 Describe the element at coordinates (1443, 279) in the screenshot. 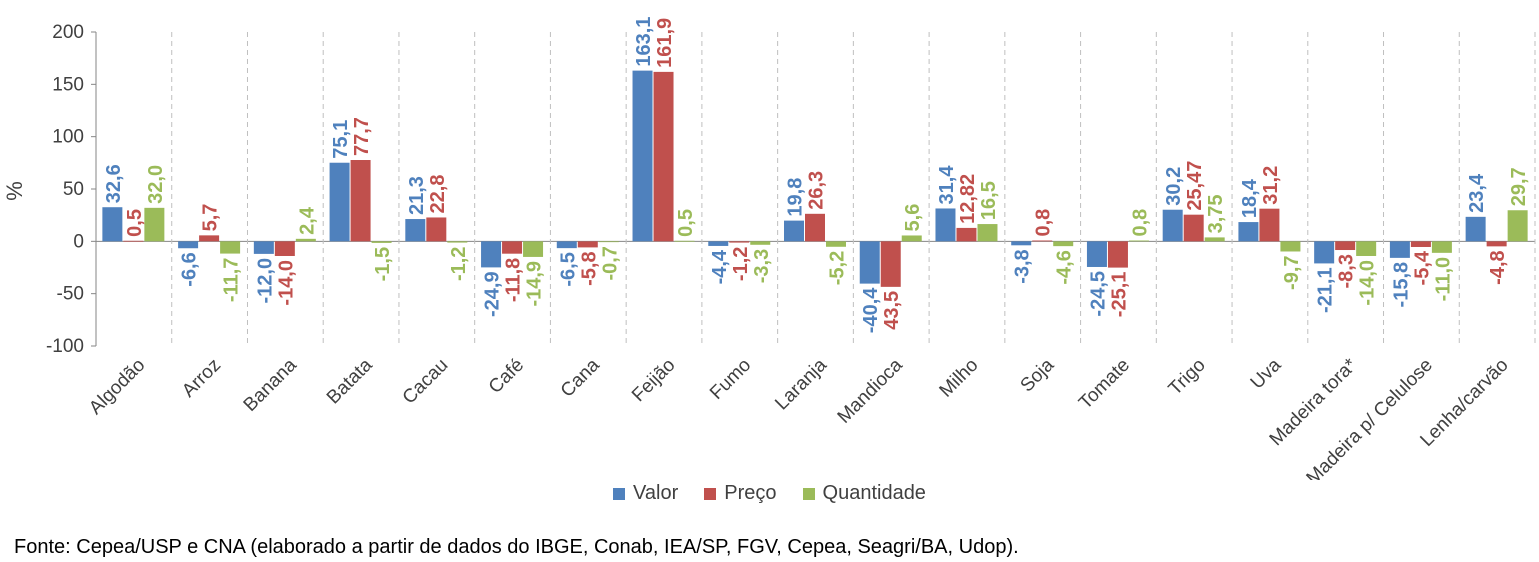

I see `data-label-quantidade-17: -11,0` at that location.